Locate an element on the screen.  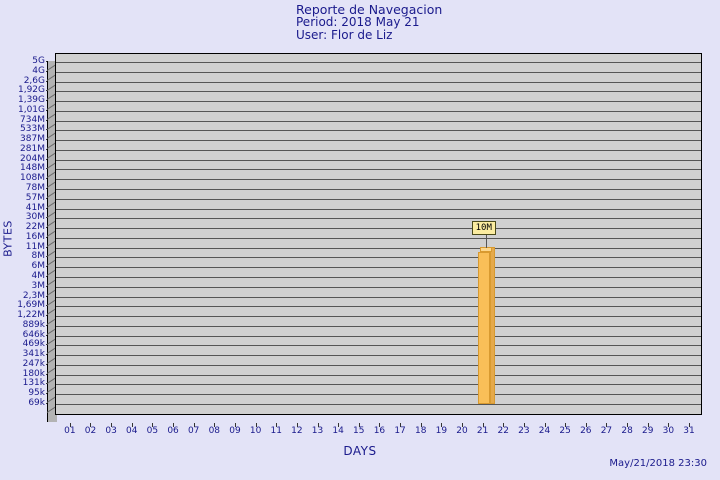
bar-value-label: 10M is located at coordinates (483, 227).